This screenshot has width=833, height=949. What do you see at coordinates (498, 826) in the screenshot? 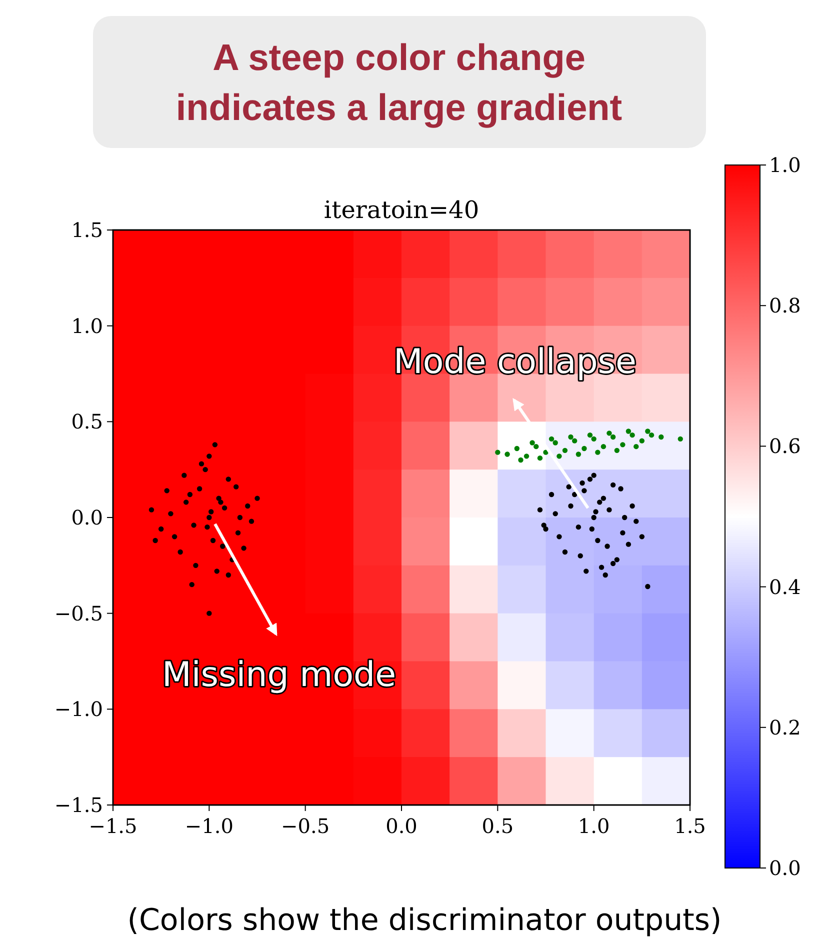
I see `x-tick-label: 0.5` at bounding box center [498, 826].